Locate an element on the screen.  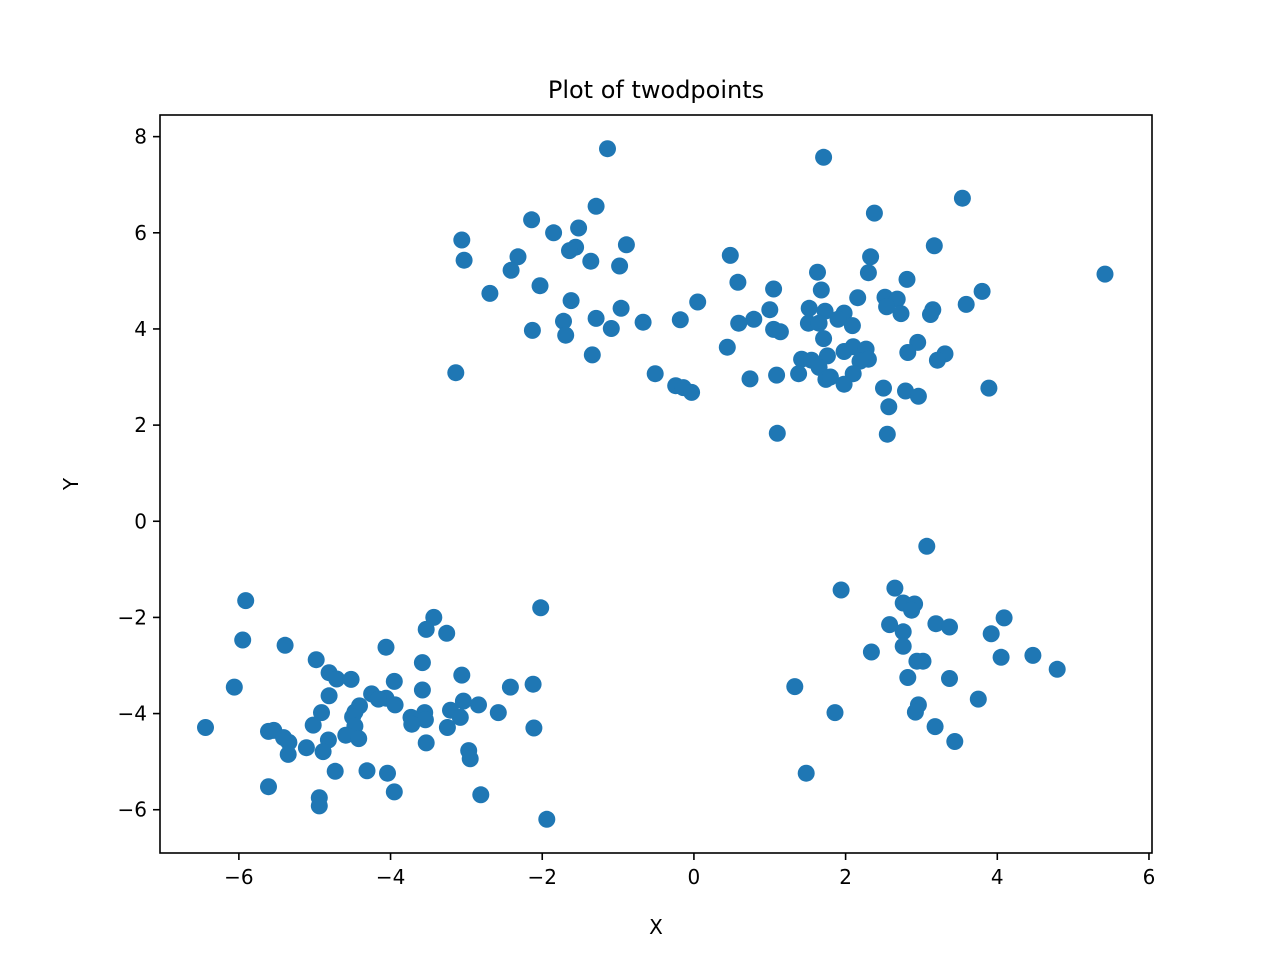
y-axis: −6 −4 −2 0 2 4 6 8 is located at coordinates (139, 473).